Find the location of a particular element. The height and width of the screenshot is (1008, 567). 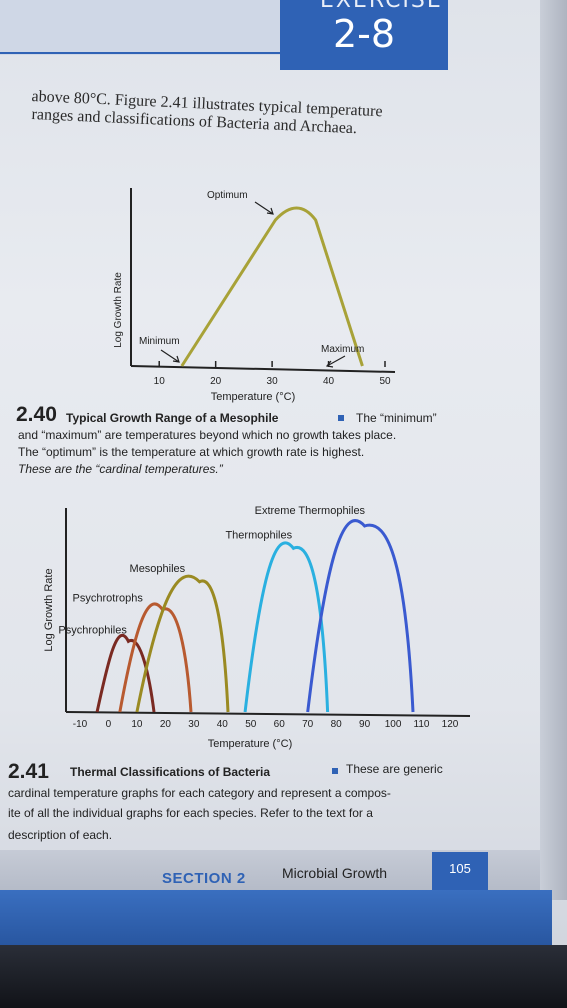

background-surface is located at coordinates (283, 976).